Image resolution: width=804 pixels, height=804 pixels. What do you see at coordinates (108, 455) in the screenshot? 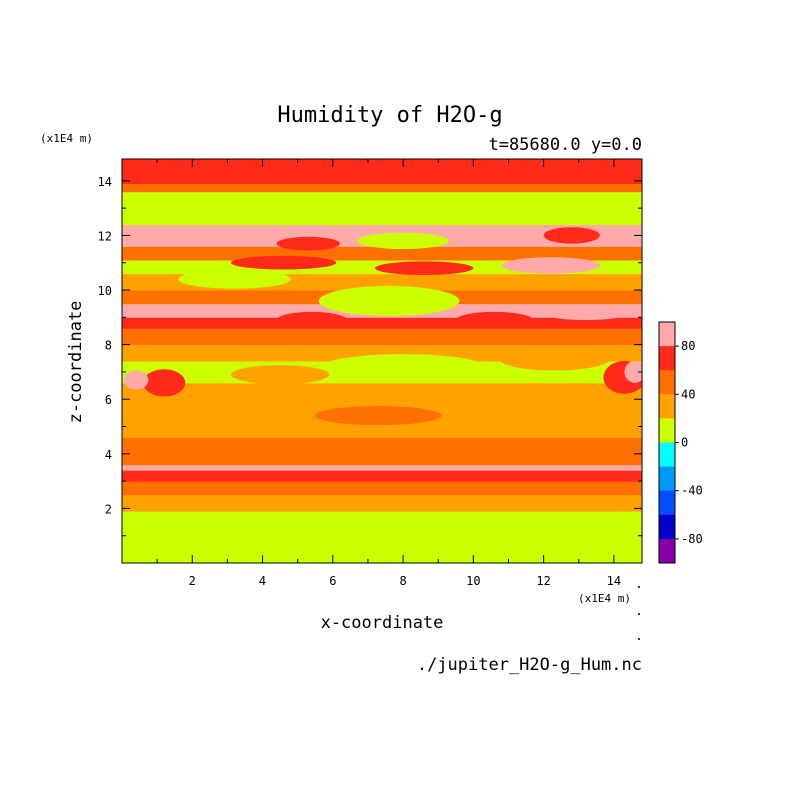
I see `y-tick-label: 4` at bounding box center [108, 455].